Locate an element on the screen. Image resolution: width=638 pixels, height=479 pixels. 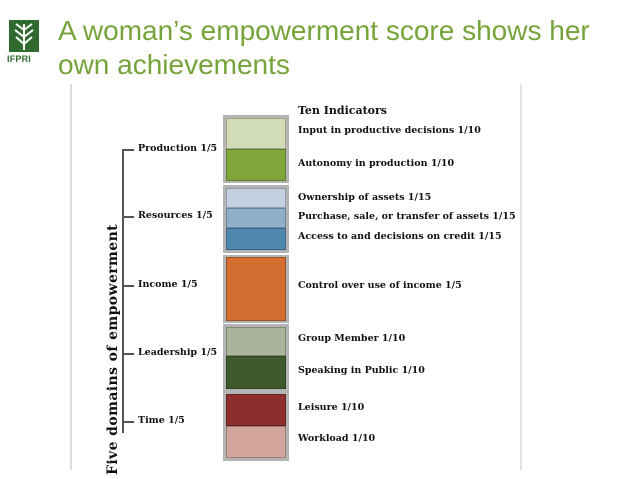
domain-label: Leadership 1/5 is located at coordinates (178, 352).